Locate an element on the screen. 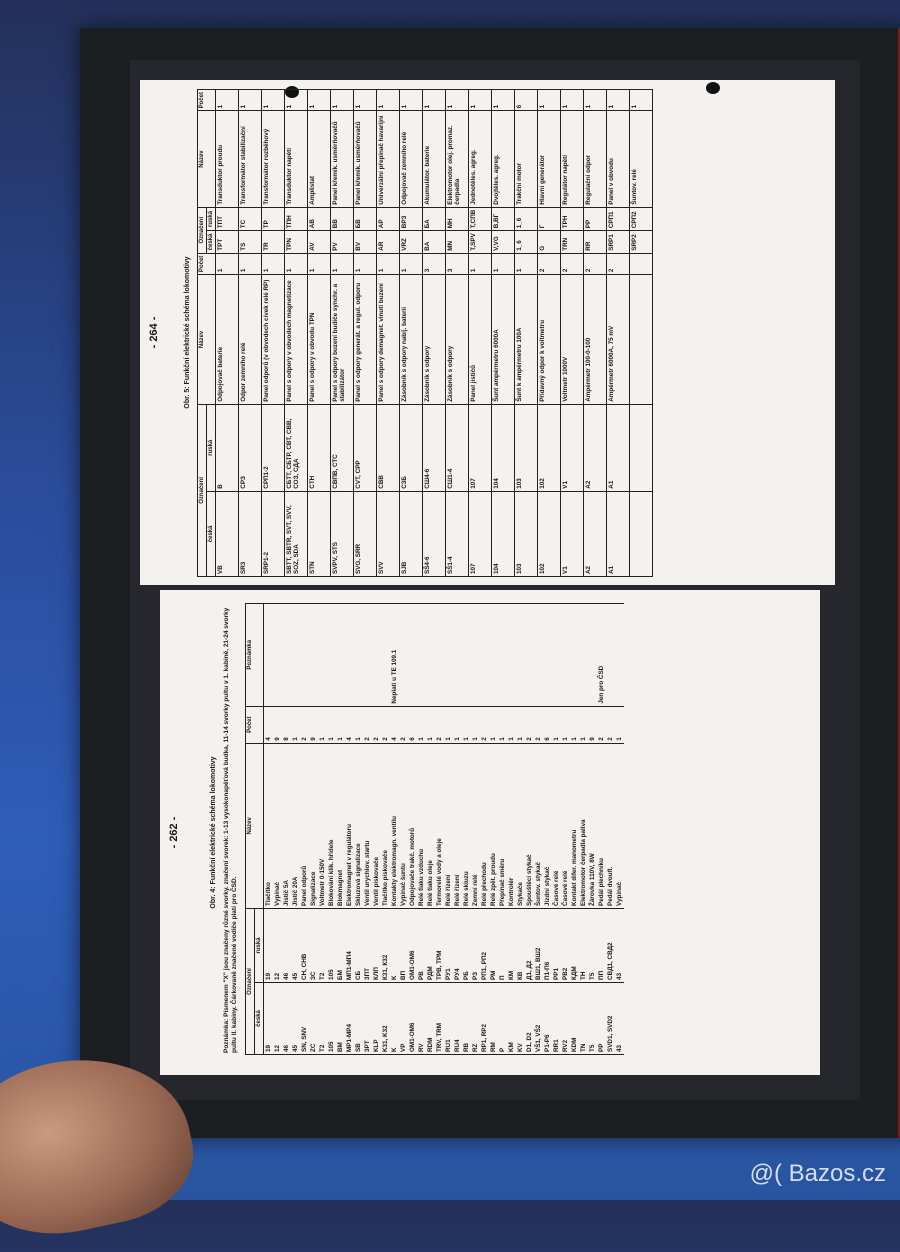 This screenshot has width=900, height=1252. table-cell: КВ is located at coordinates (521, 945).